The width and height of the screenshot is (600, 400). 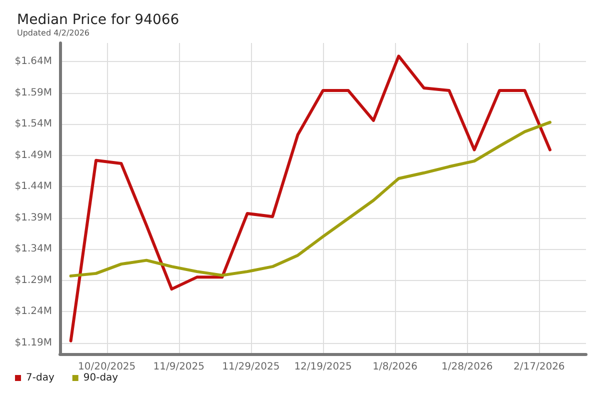 I want to click on x-tick-label: 11/9/2025, so click(x=179, y=367).